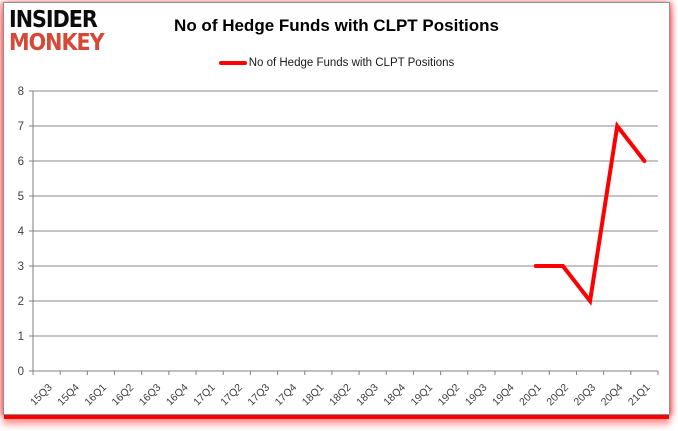 The height and width of the screenshot is (431, 678). I want to click on y-tick-label: 7, so click(21, 127).